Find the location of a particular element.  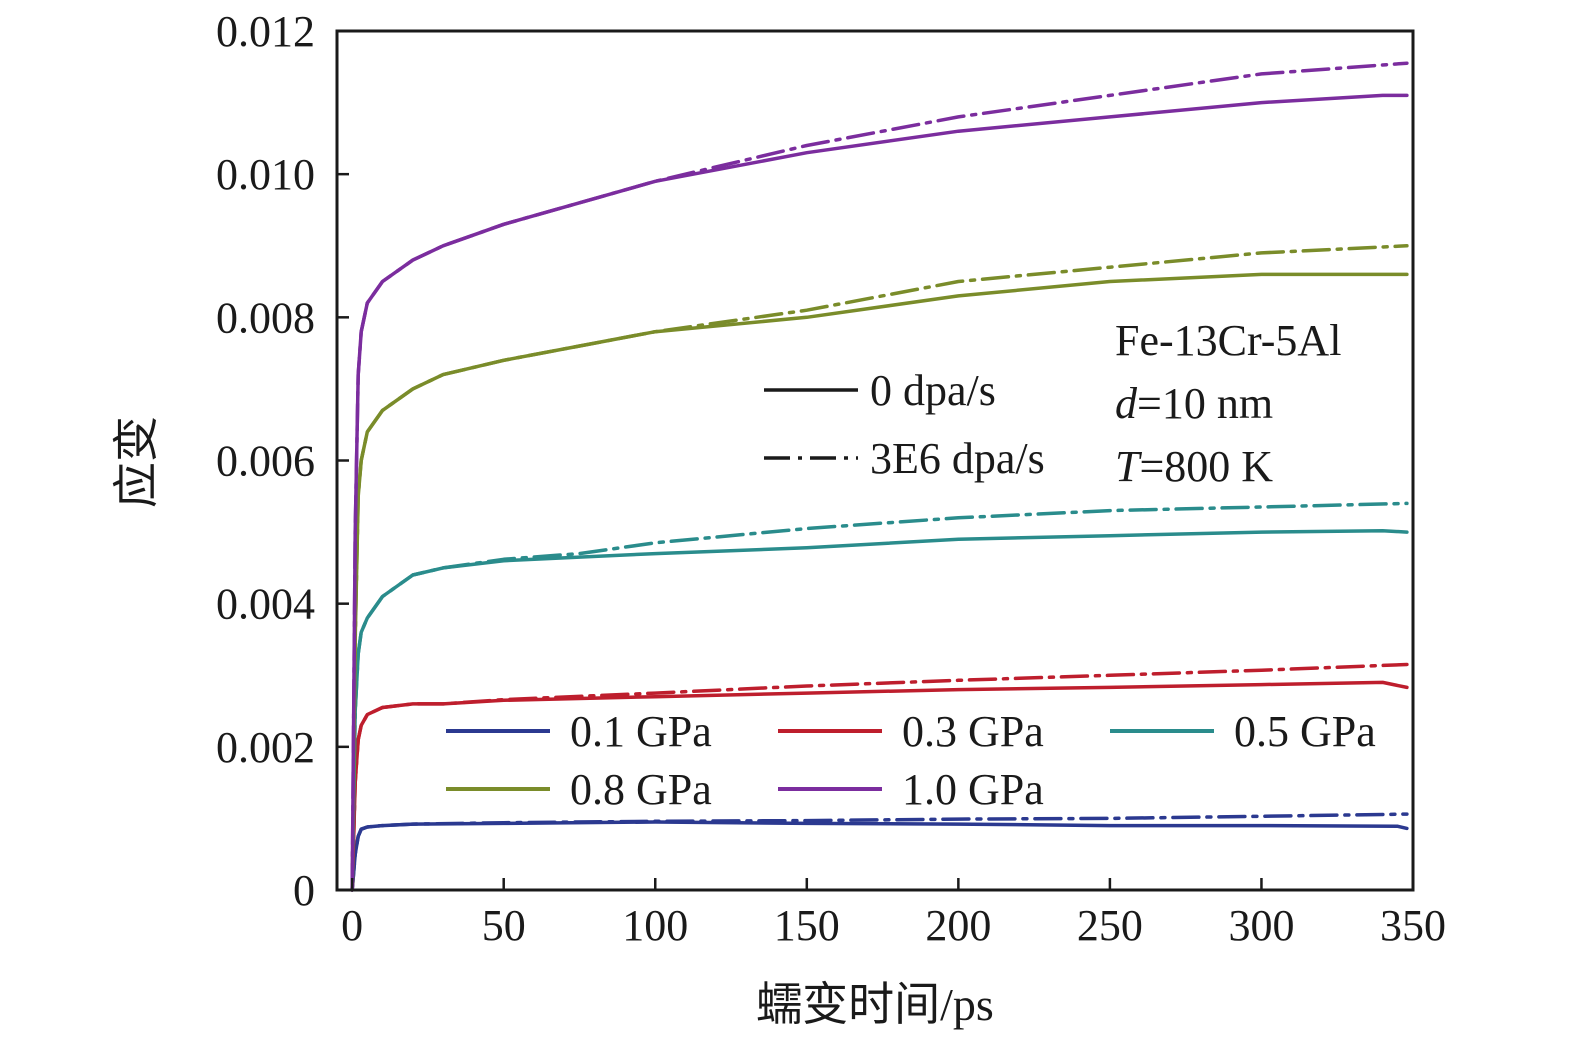

y-axis-title: 应变 is located at coordinates (136, 462).